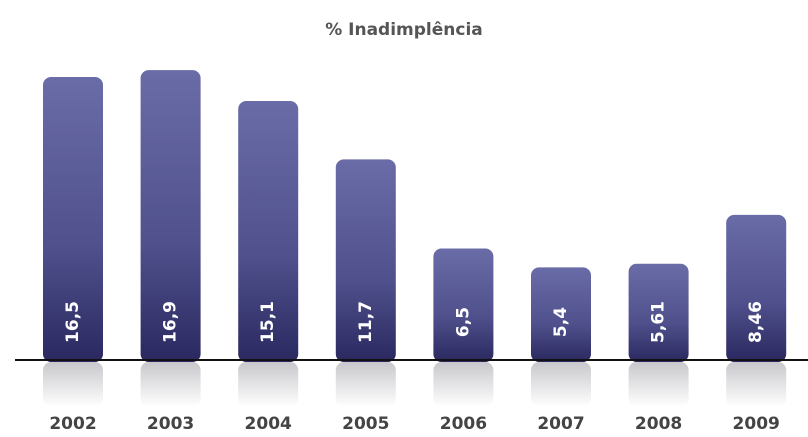 Image resolution: width=808 pixels, height=437 pixels. What do you see at coordinates (404, 30) in the screenshot?
I see `chart-title: % Inadimplência` at bounding box center [404, 30].